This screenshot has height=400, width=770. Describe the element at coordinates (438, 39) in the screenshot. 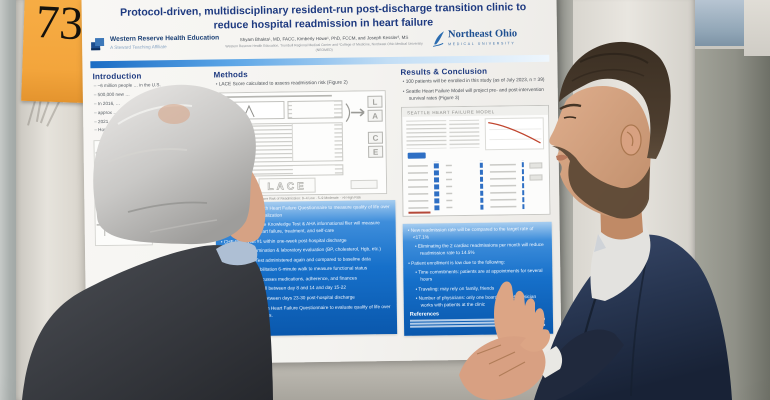

I see `neomed-logo-icon` at that location.